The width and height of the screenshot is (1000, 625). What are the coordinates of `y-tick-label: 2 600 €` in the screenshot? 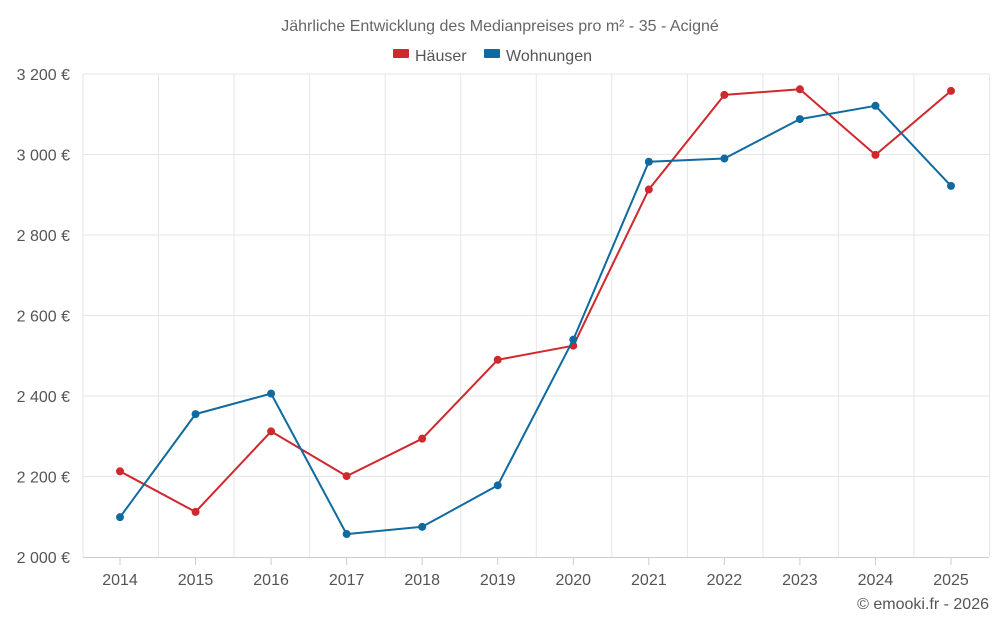 It's located at (43, 317).